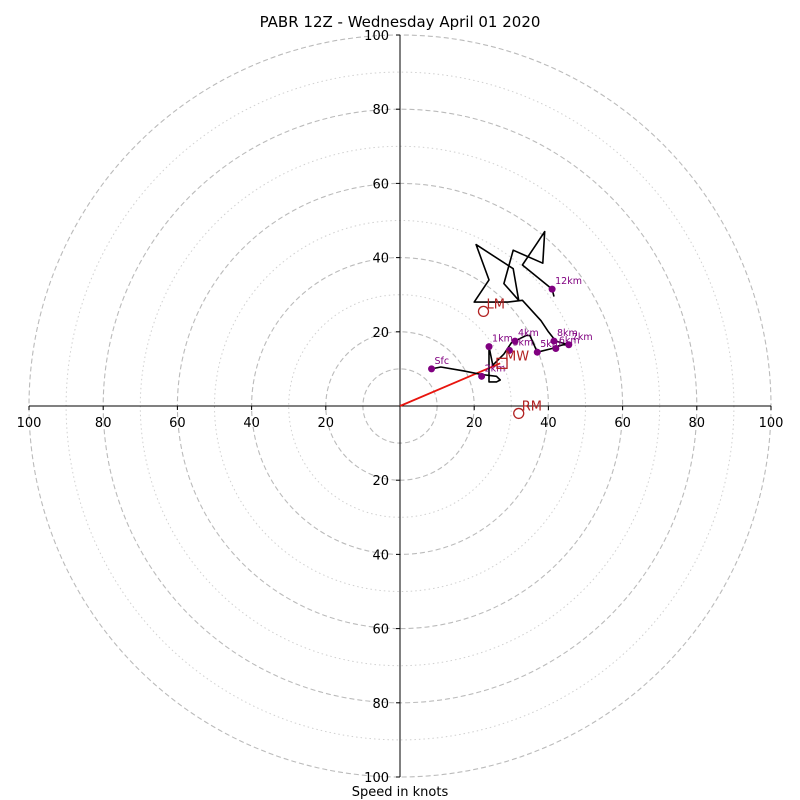 Image resolution: width=800 pixels, height=800 pixels. I want to click on shear-vector-line, so click(450, 384).